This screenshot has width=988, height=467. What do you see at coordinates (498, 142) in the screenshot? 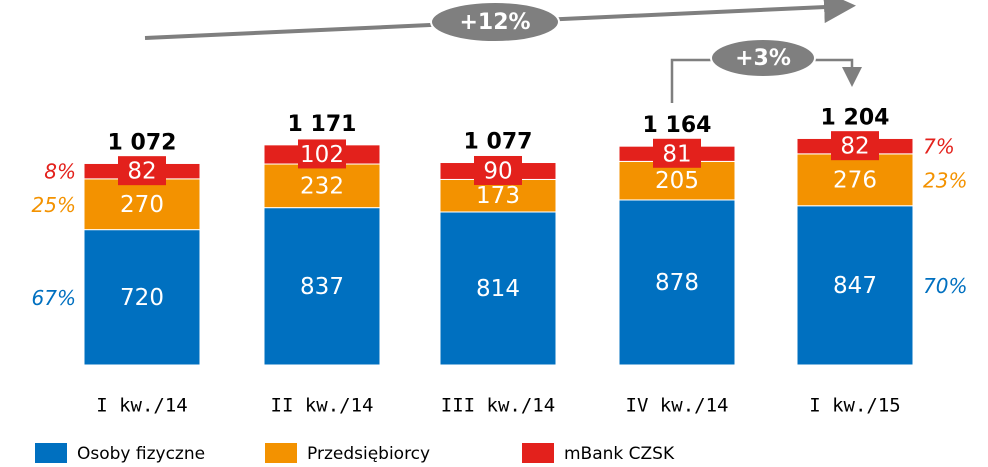
I see `total-label: 1 077` at bounding box center [498, 142].